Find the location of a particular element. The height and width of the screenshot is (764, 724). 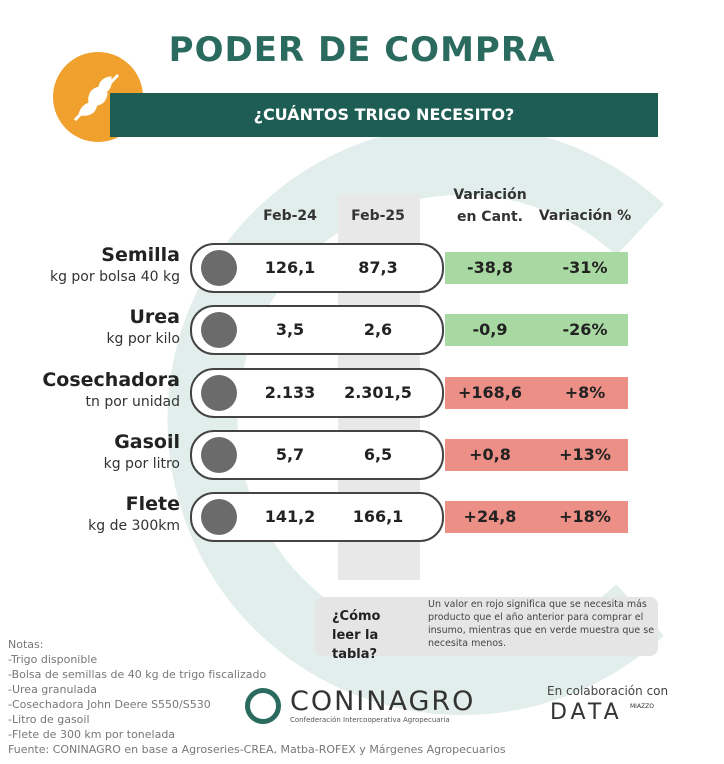

cell: +13% is located at coordinates (585, 454).